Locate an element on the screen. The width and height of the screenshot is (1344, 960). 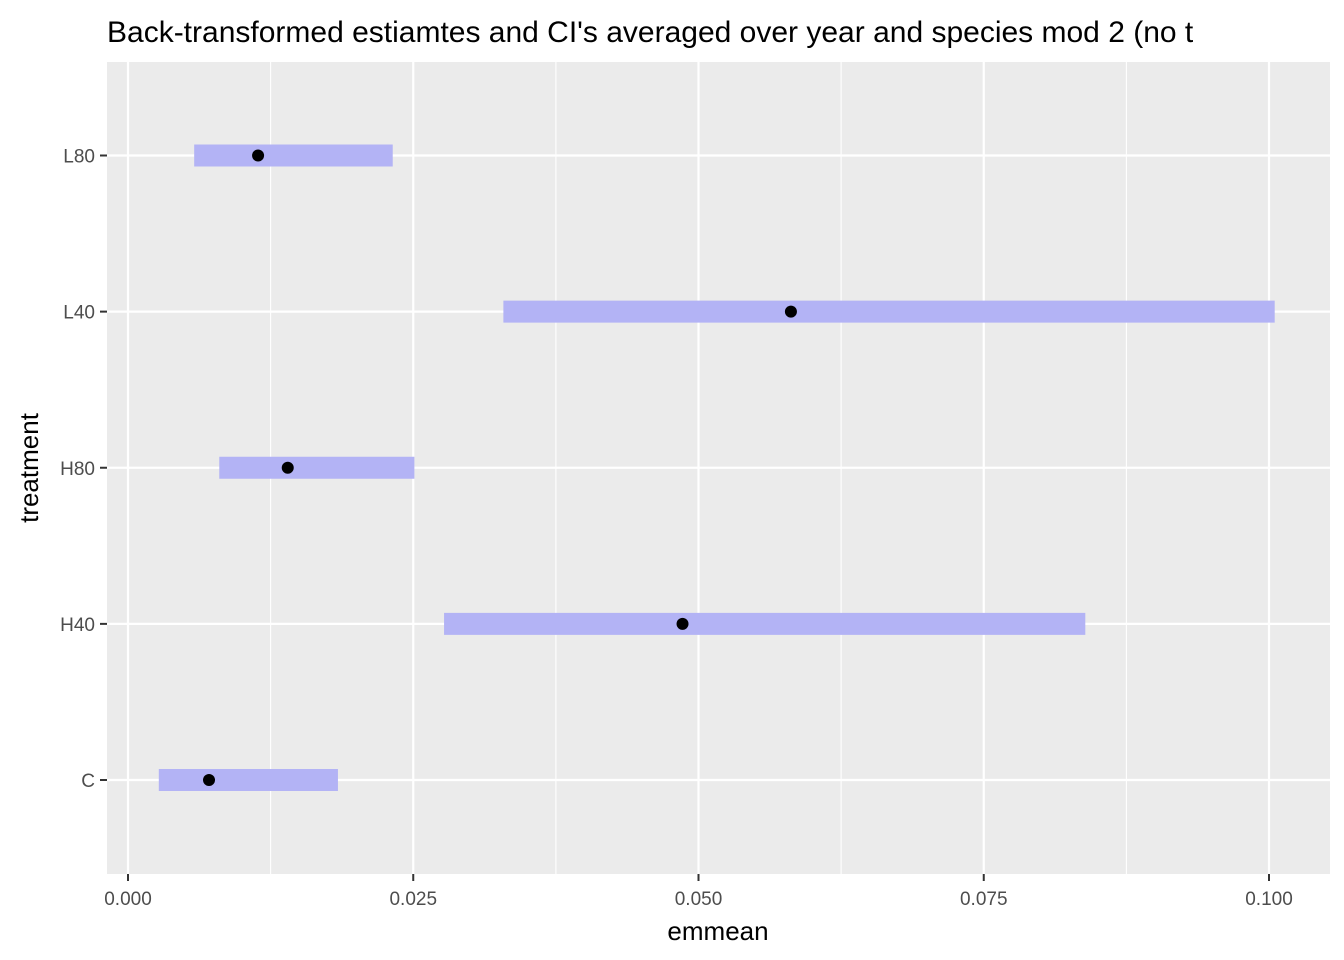
x-tick-label: 0.050 is located at coordinates (699, 899).